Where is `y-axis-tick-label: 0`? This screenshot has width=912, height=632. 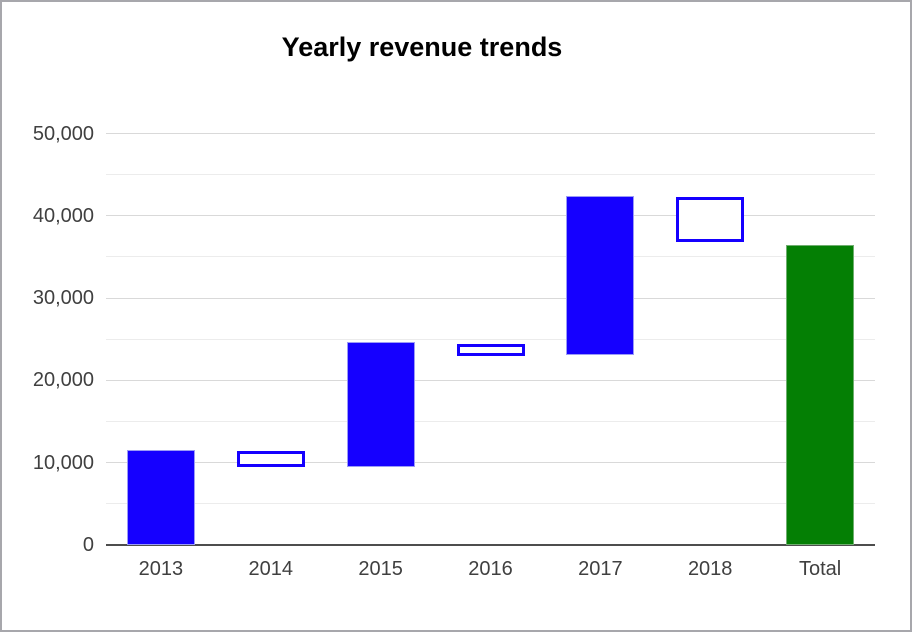 y-axis-tick-label: 0 is located at coordinates (88, 544).